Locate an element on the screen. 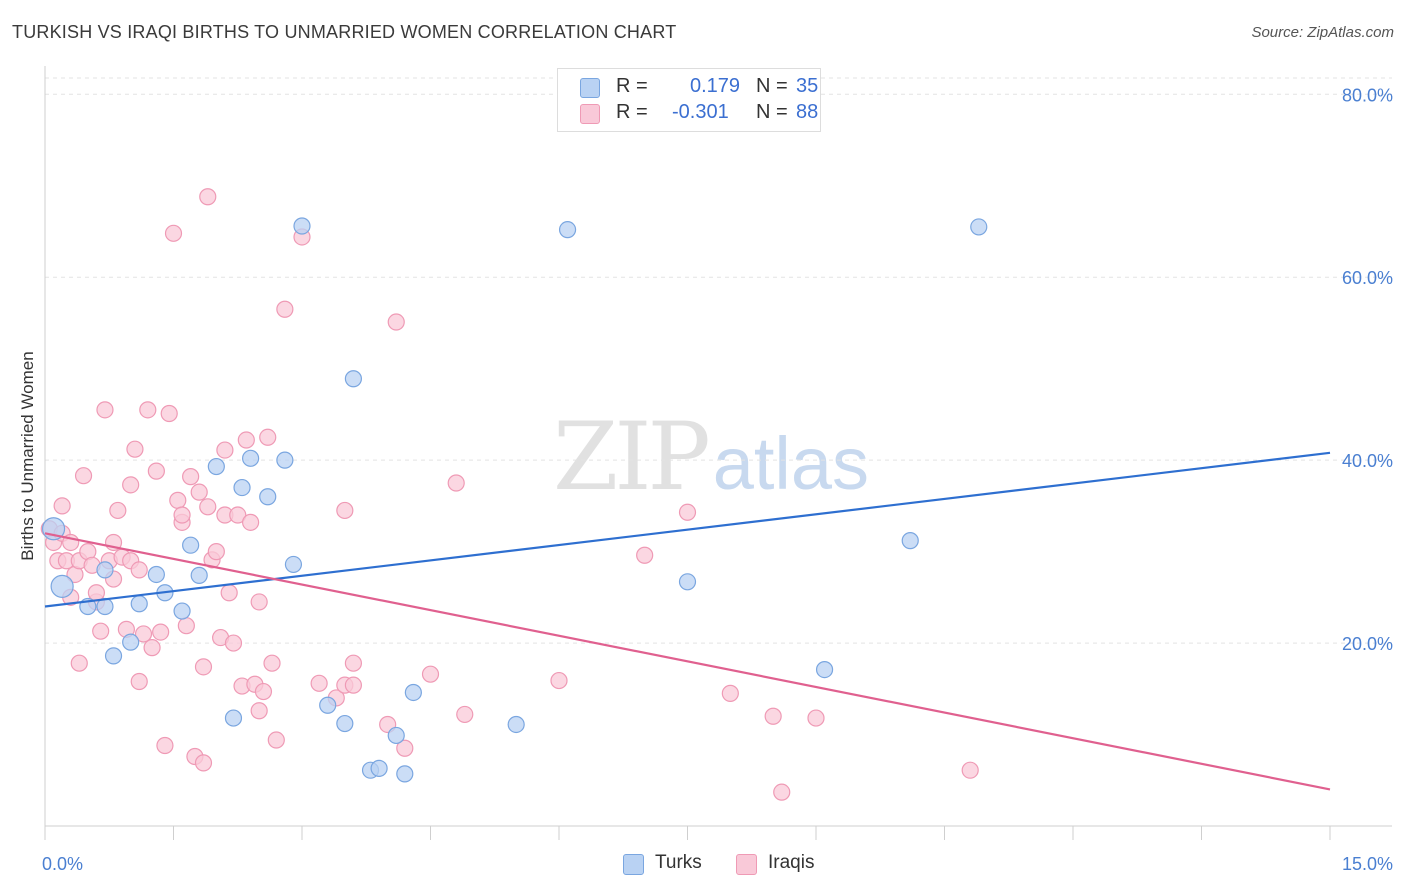 This screenshot has height=892, width=1406. iraqis-legend-label: Iraqis is located at coordinates (791, 862).